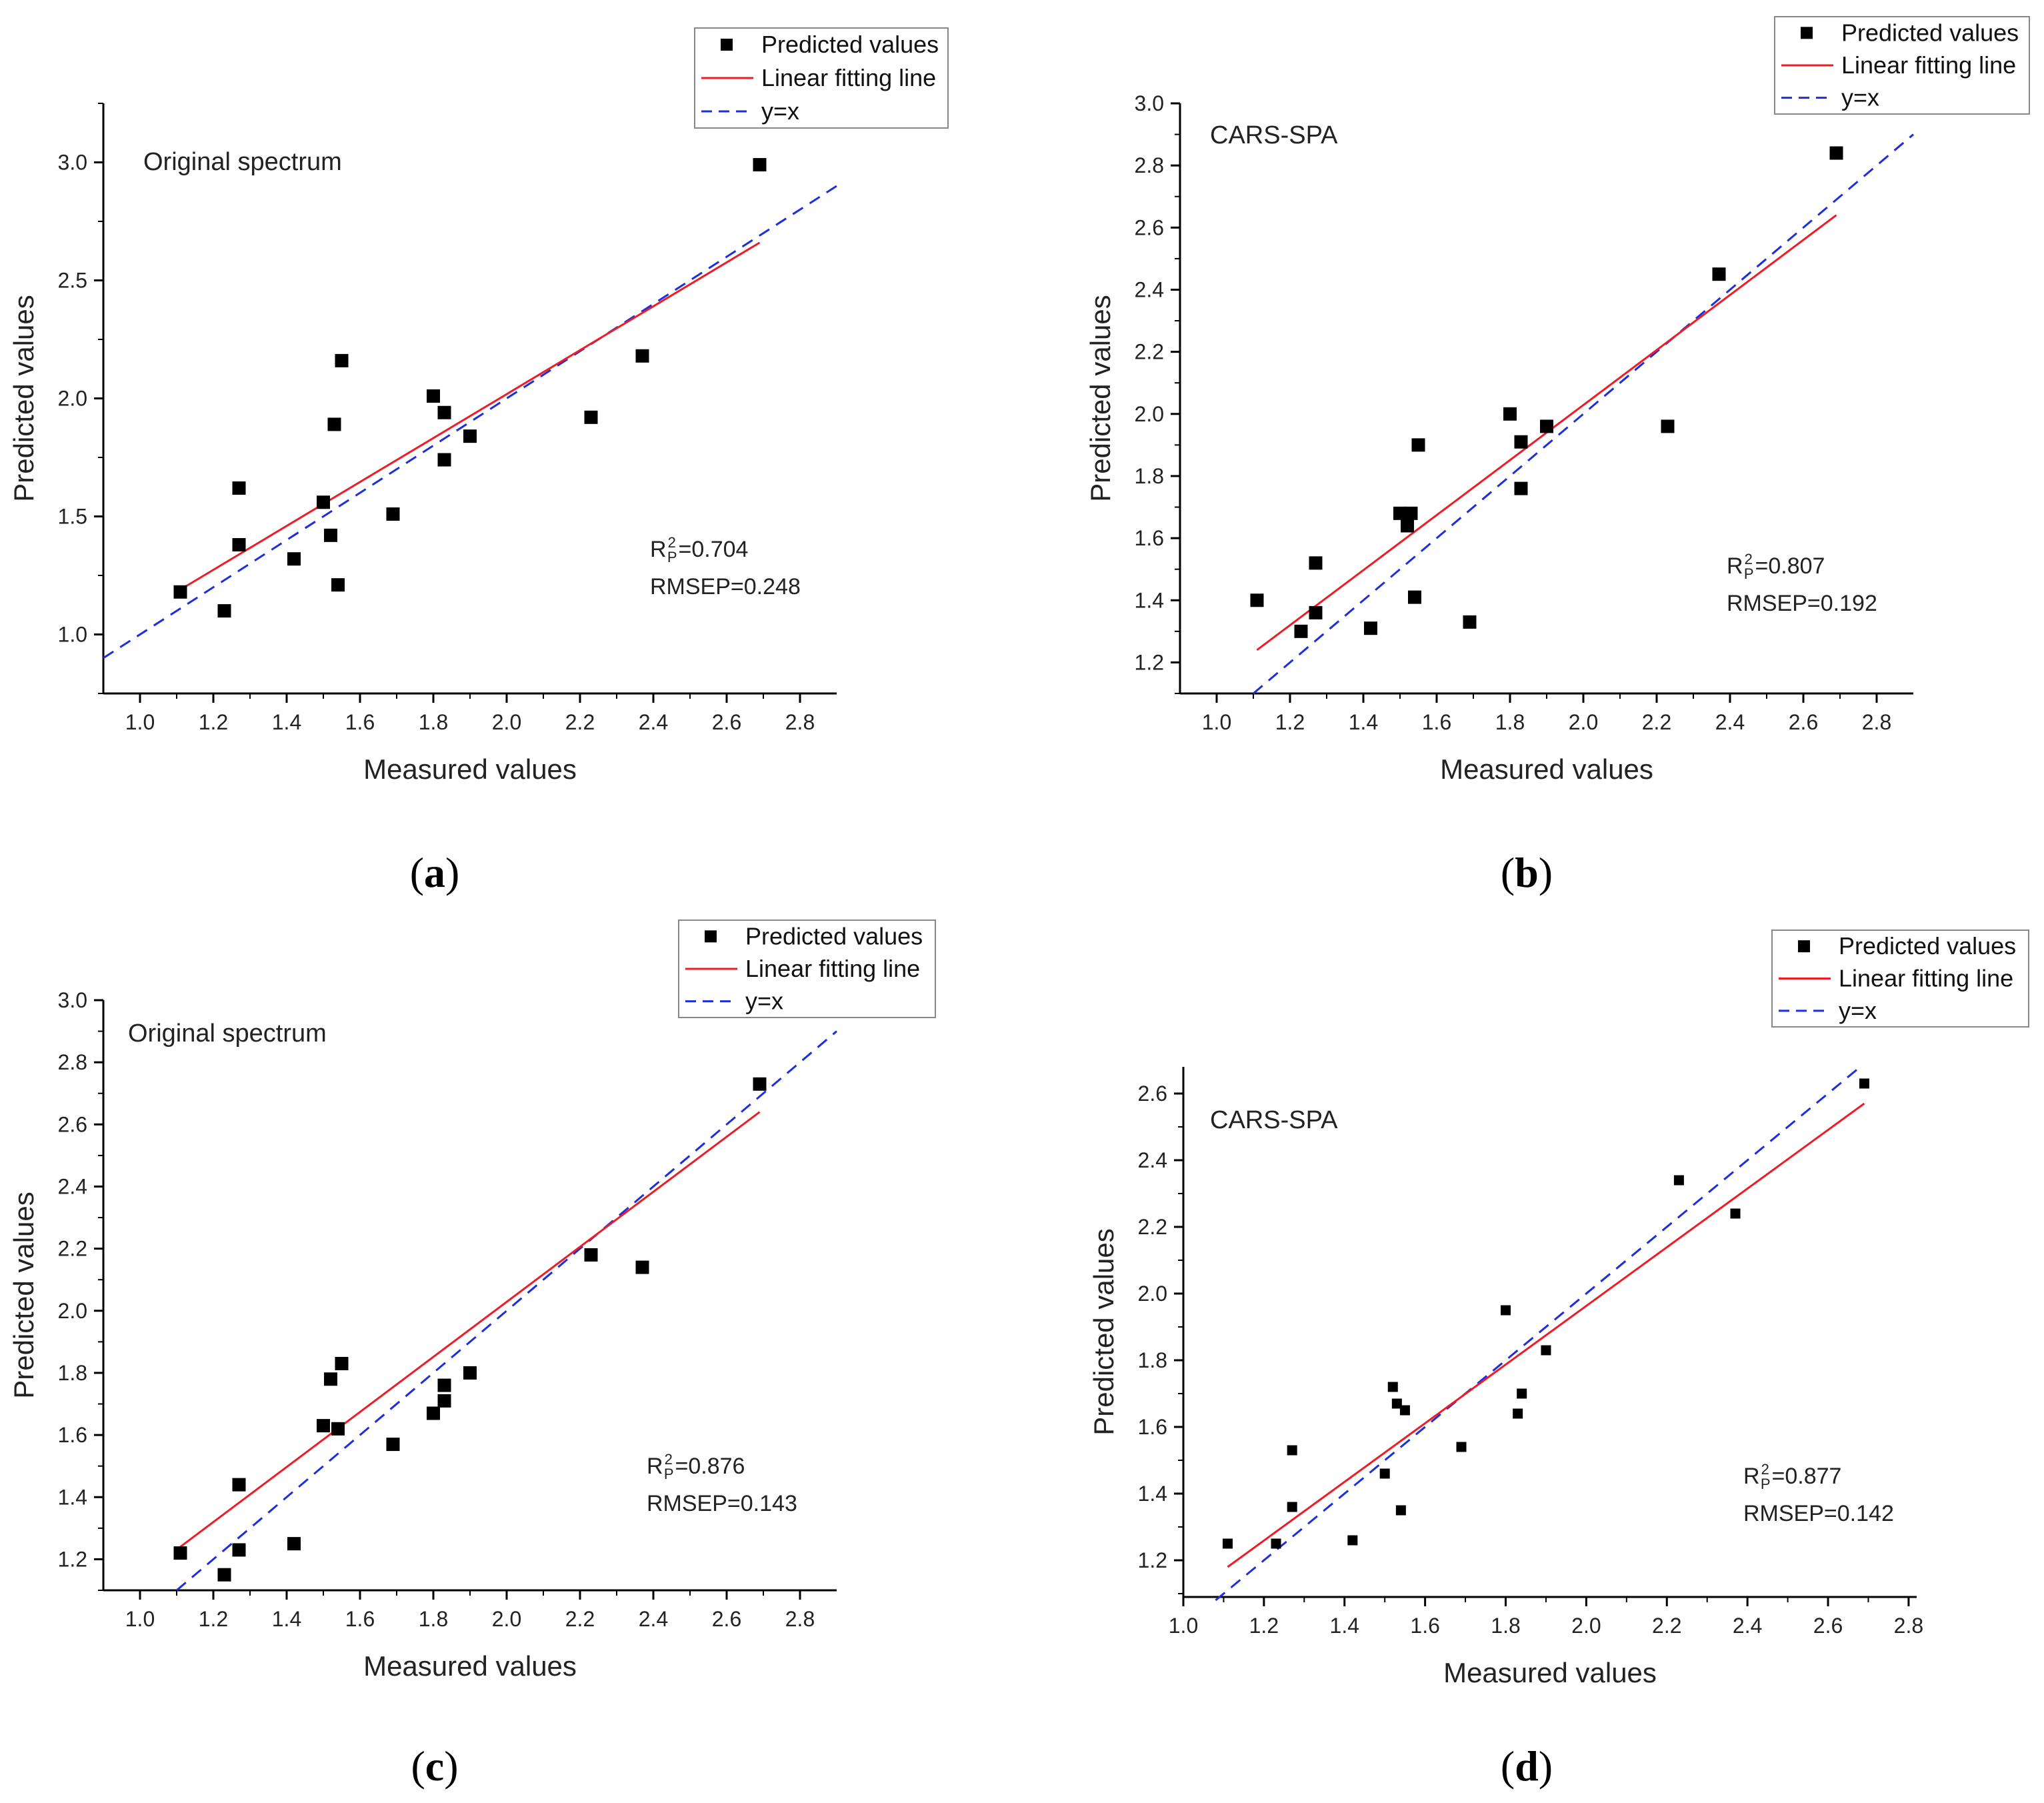  What do you see at coordinates (470, 1329) in the screenshot?
I see `fit-line` at bounding box center [470, 1329].